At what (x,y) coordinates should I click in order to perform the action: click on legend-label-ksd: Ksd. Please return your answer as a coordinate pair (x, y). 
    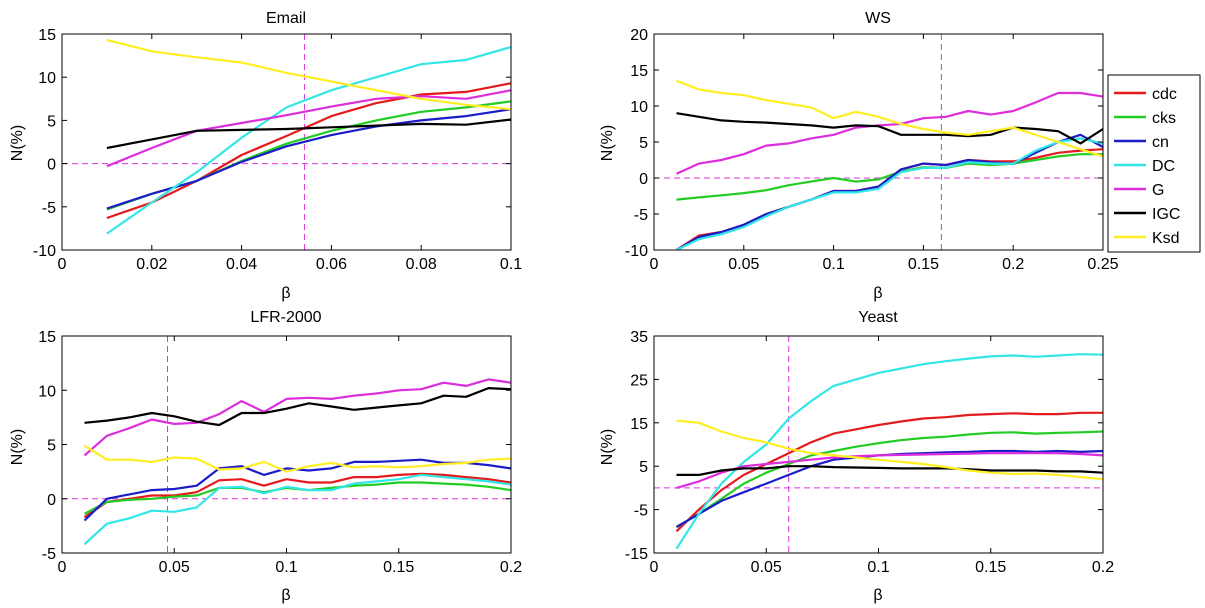
    Looking at the image, I should click on (1166, 238).